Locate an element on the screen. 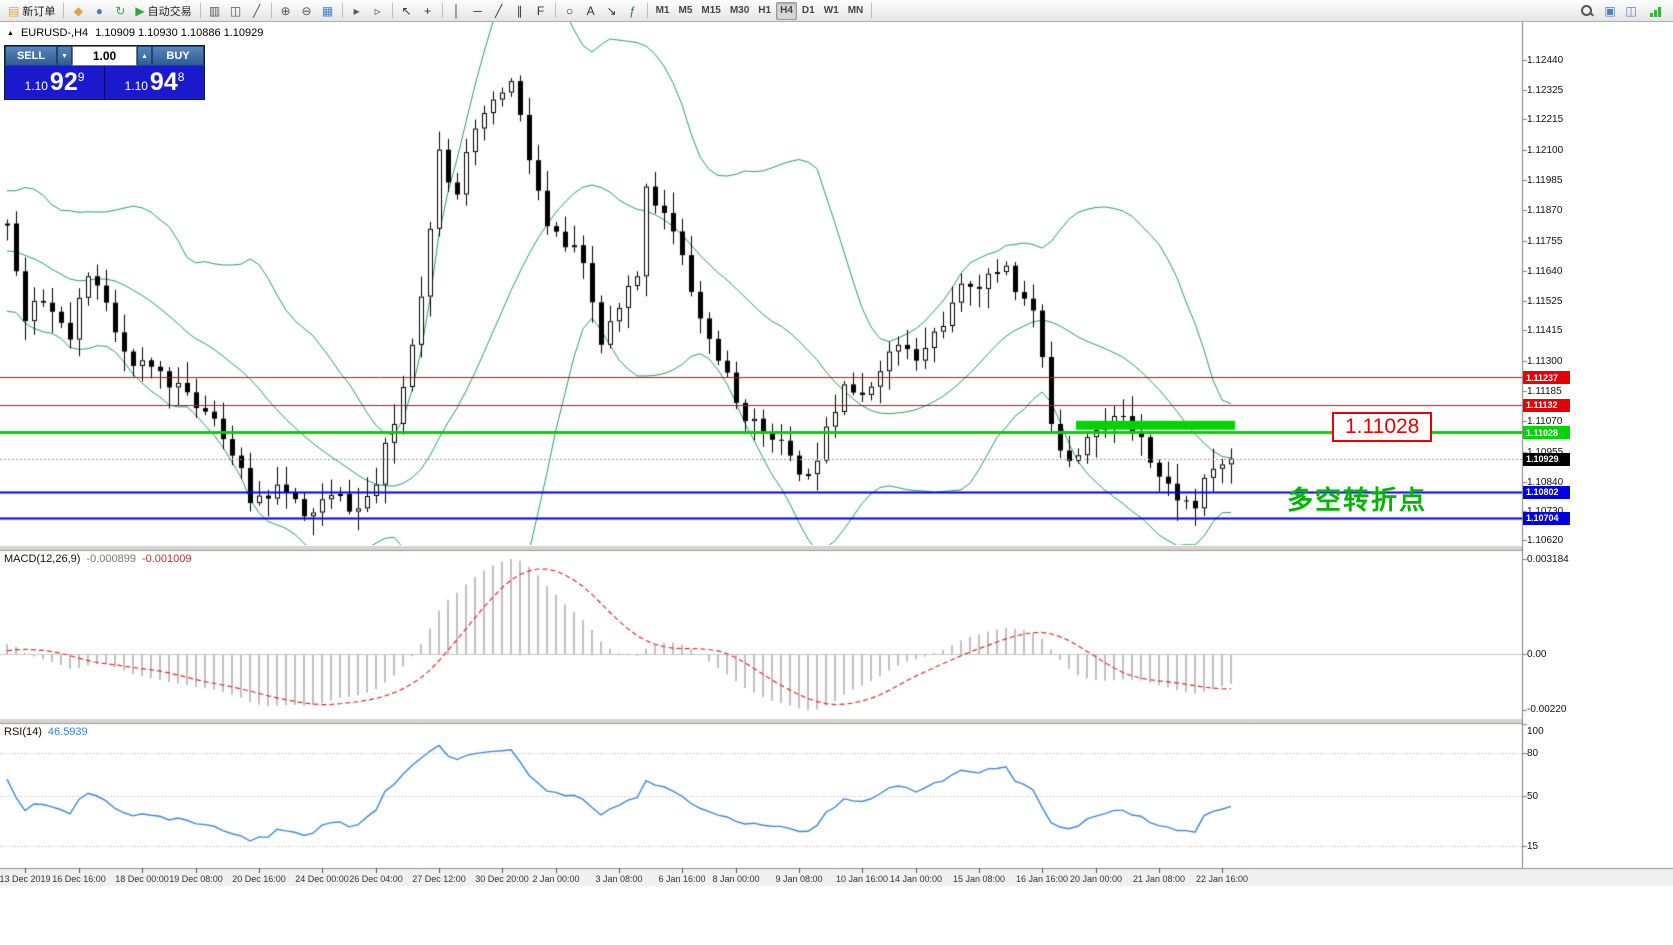 The image size is (1673, 945). zoom-in-icon-icon: ⊕ is located at coordinates (285, 10).